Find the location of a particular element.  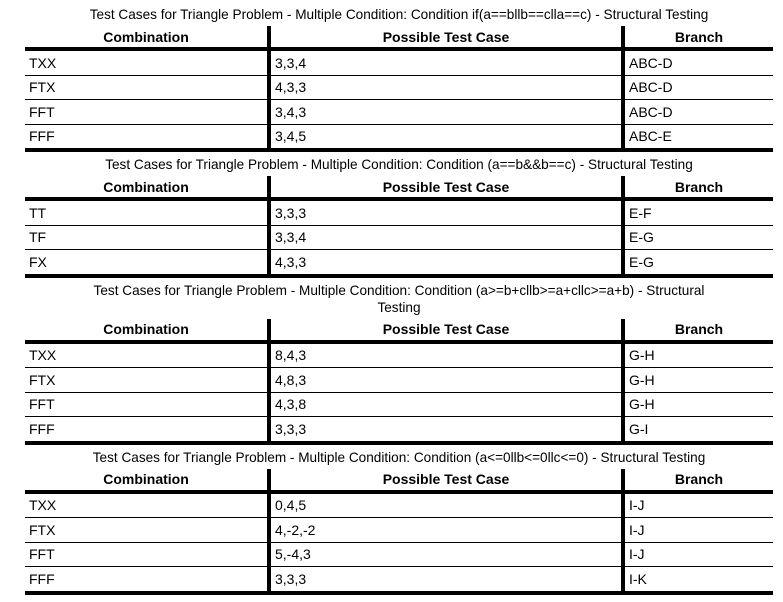

table-row: FFF 3,4,5 ABC-E is located at coordinates (399, 138).